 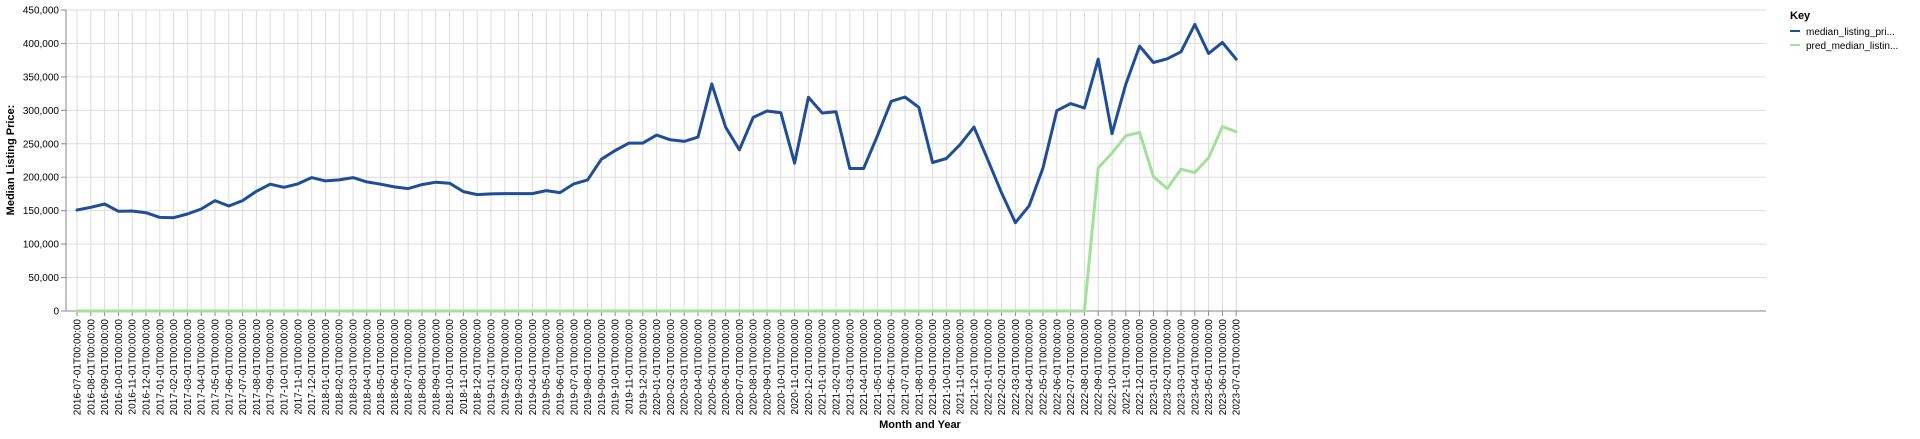 What do you see at coordinates (285, 367) in the screenshot?
I see `x-tick-label: 2017-10-01T00:00:00` at bounding box center [285, 367].